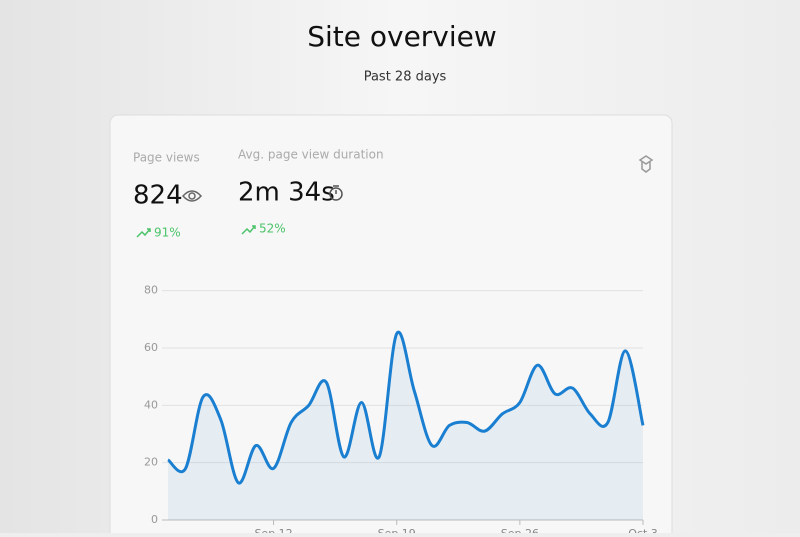 This screenshot has width=800, height=537. What do you see at coordinates (154, 519) in the screenshot?
I see `y-tick-label: 0` at bounding box center [154, 519].